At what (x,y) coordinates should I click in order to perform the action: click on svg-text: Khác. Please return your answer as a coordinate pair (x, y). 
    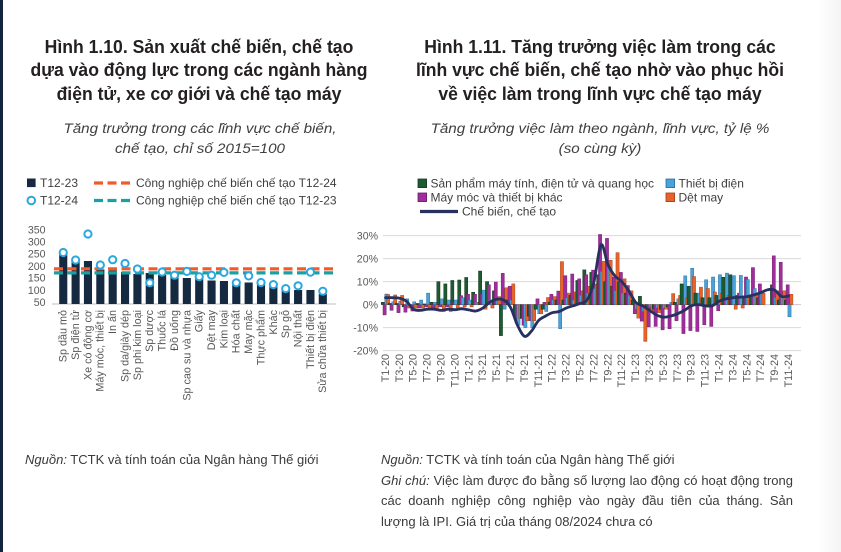
    Looking at the image, I should click on (274, 321).